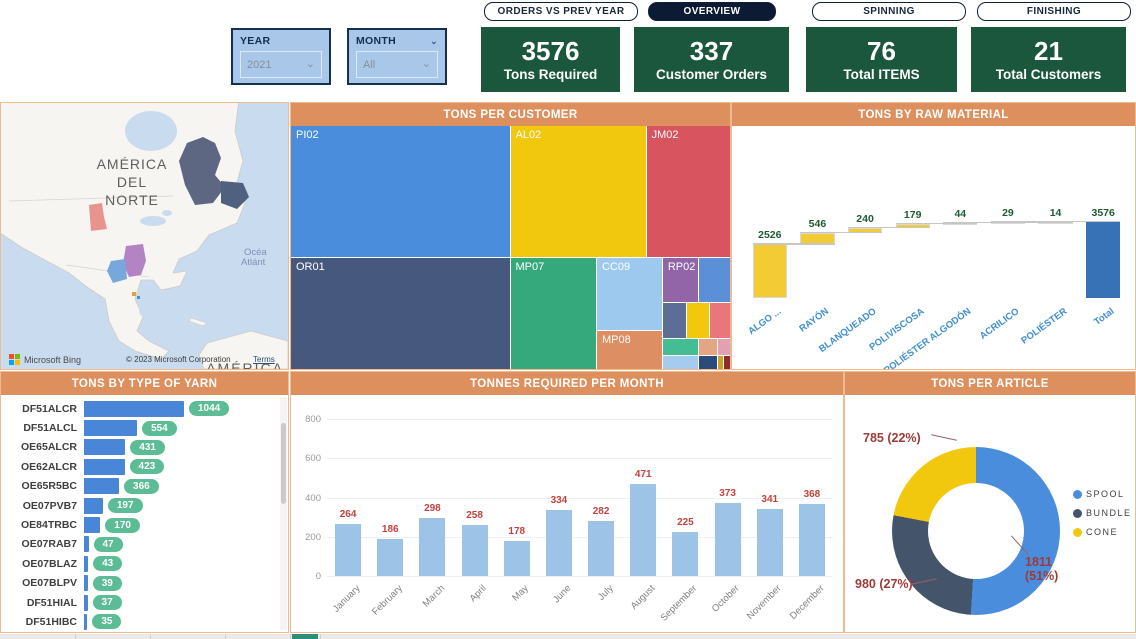 The height and width of the screenshot is (639, 1136). Describe the element at coordinates (390, 557) in the screenshot. I see `month-bar-february` at that location.